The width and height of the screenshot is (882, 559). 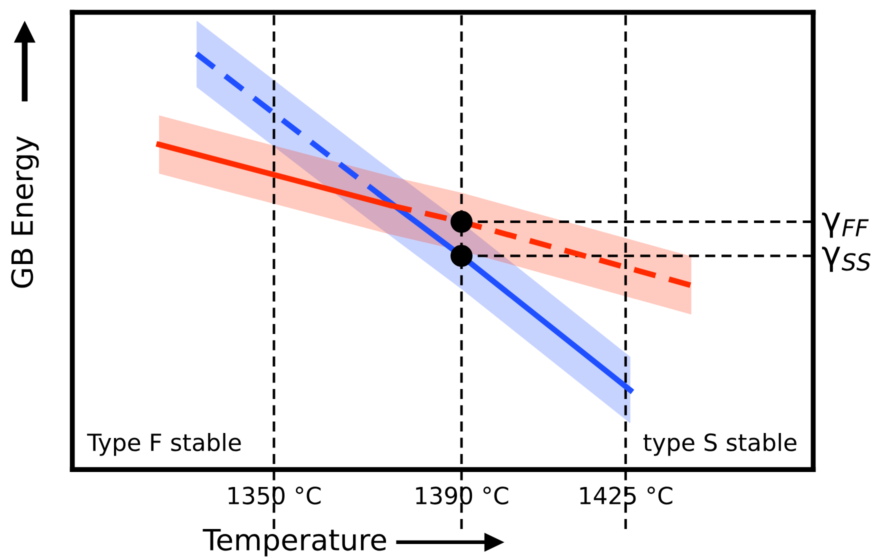 What do you see at coordinates (25, 212) in the screenshot?
I see `y-axis-title: GB Energy` at bounding box center [25, 212].